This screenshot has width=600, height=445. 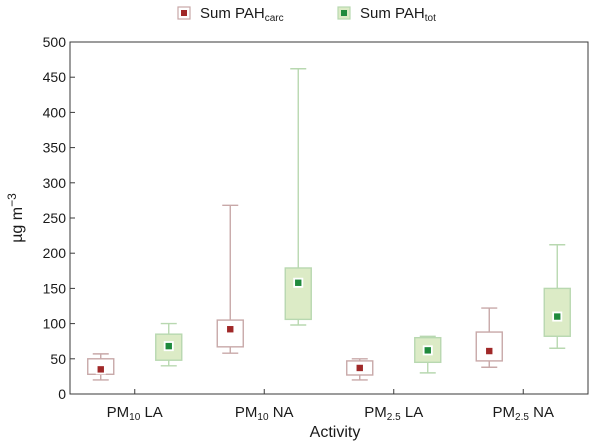 What do you see at coordinates (58, 359) in the screenshot?
I see `y-tick-label: 50` at bounding box center [58, 359].